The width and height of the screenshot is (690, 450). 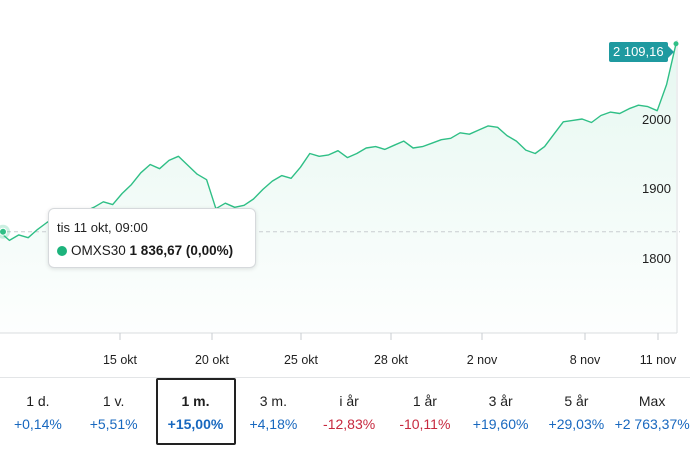 What do you see at coordinates (501, 411) in the screenshot?
I see `period-3y: 3 år +19,60%` at bounding box center [501, 411].